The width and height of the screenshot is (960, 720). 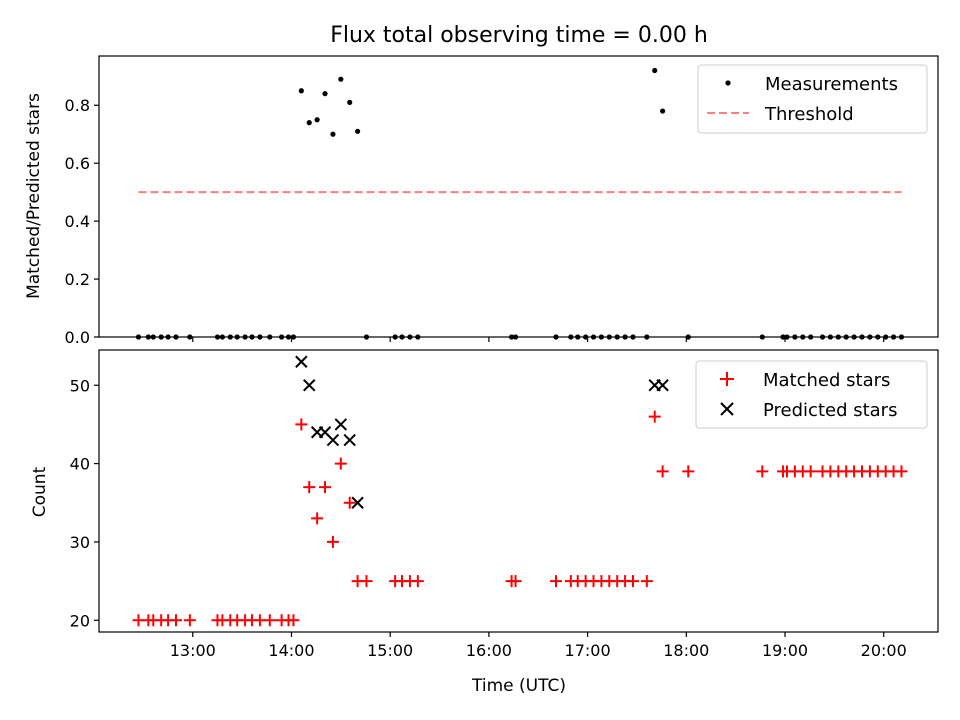 I want to click on legend-matched-stars-marker, so click(x=727, y=379).